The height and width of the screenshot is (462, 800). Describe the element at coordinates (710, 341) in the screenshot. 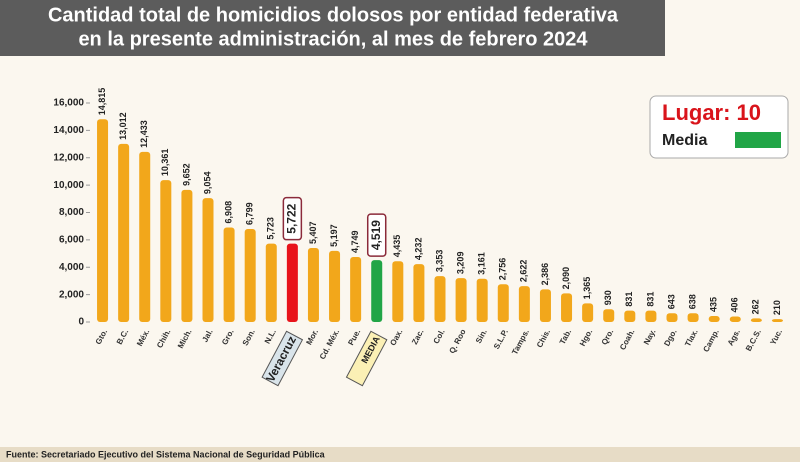

I see `x-tick-label: Camp.` at that location.